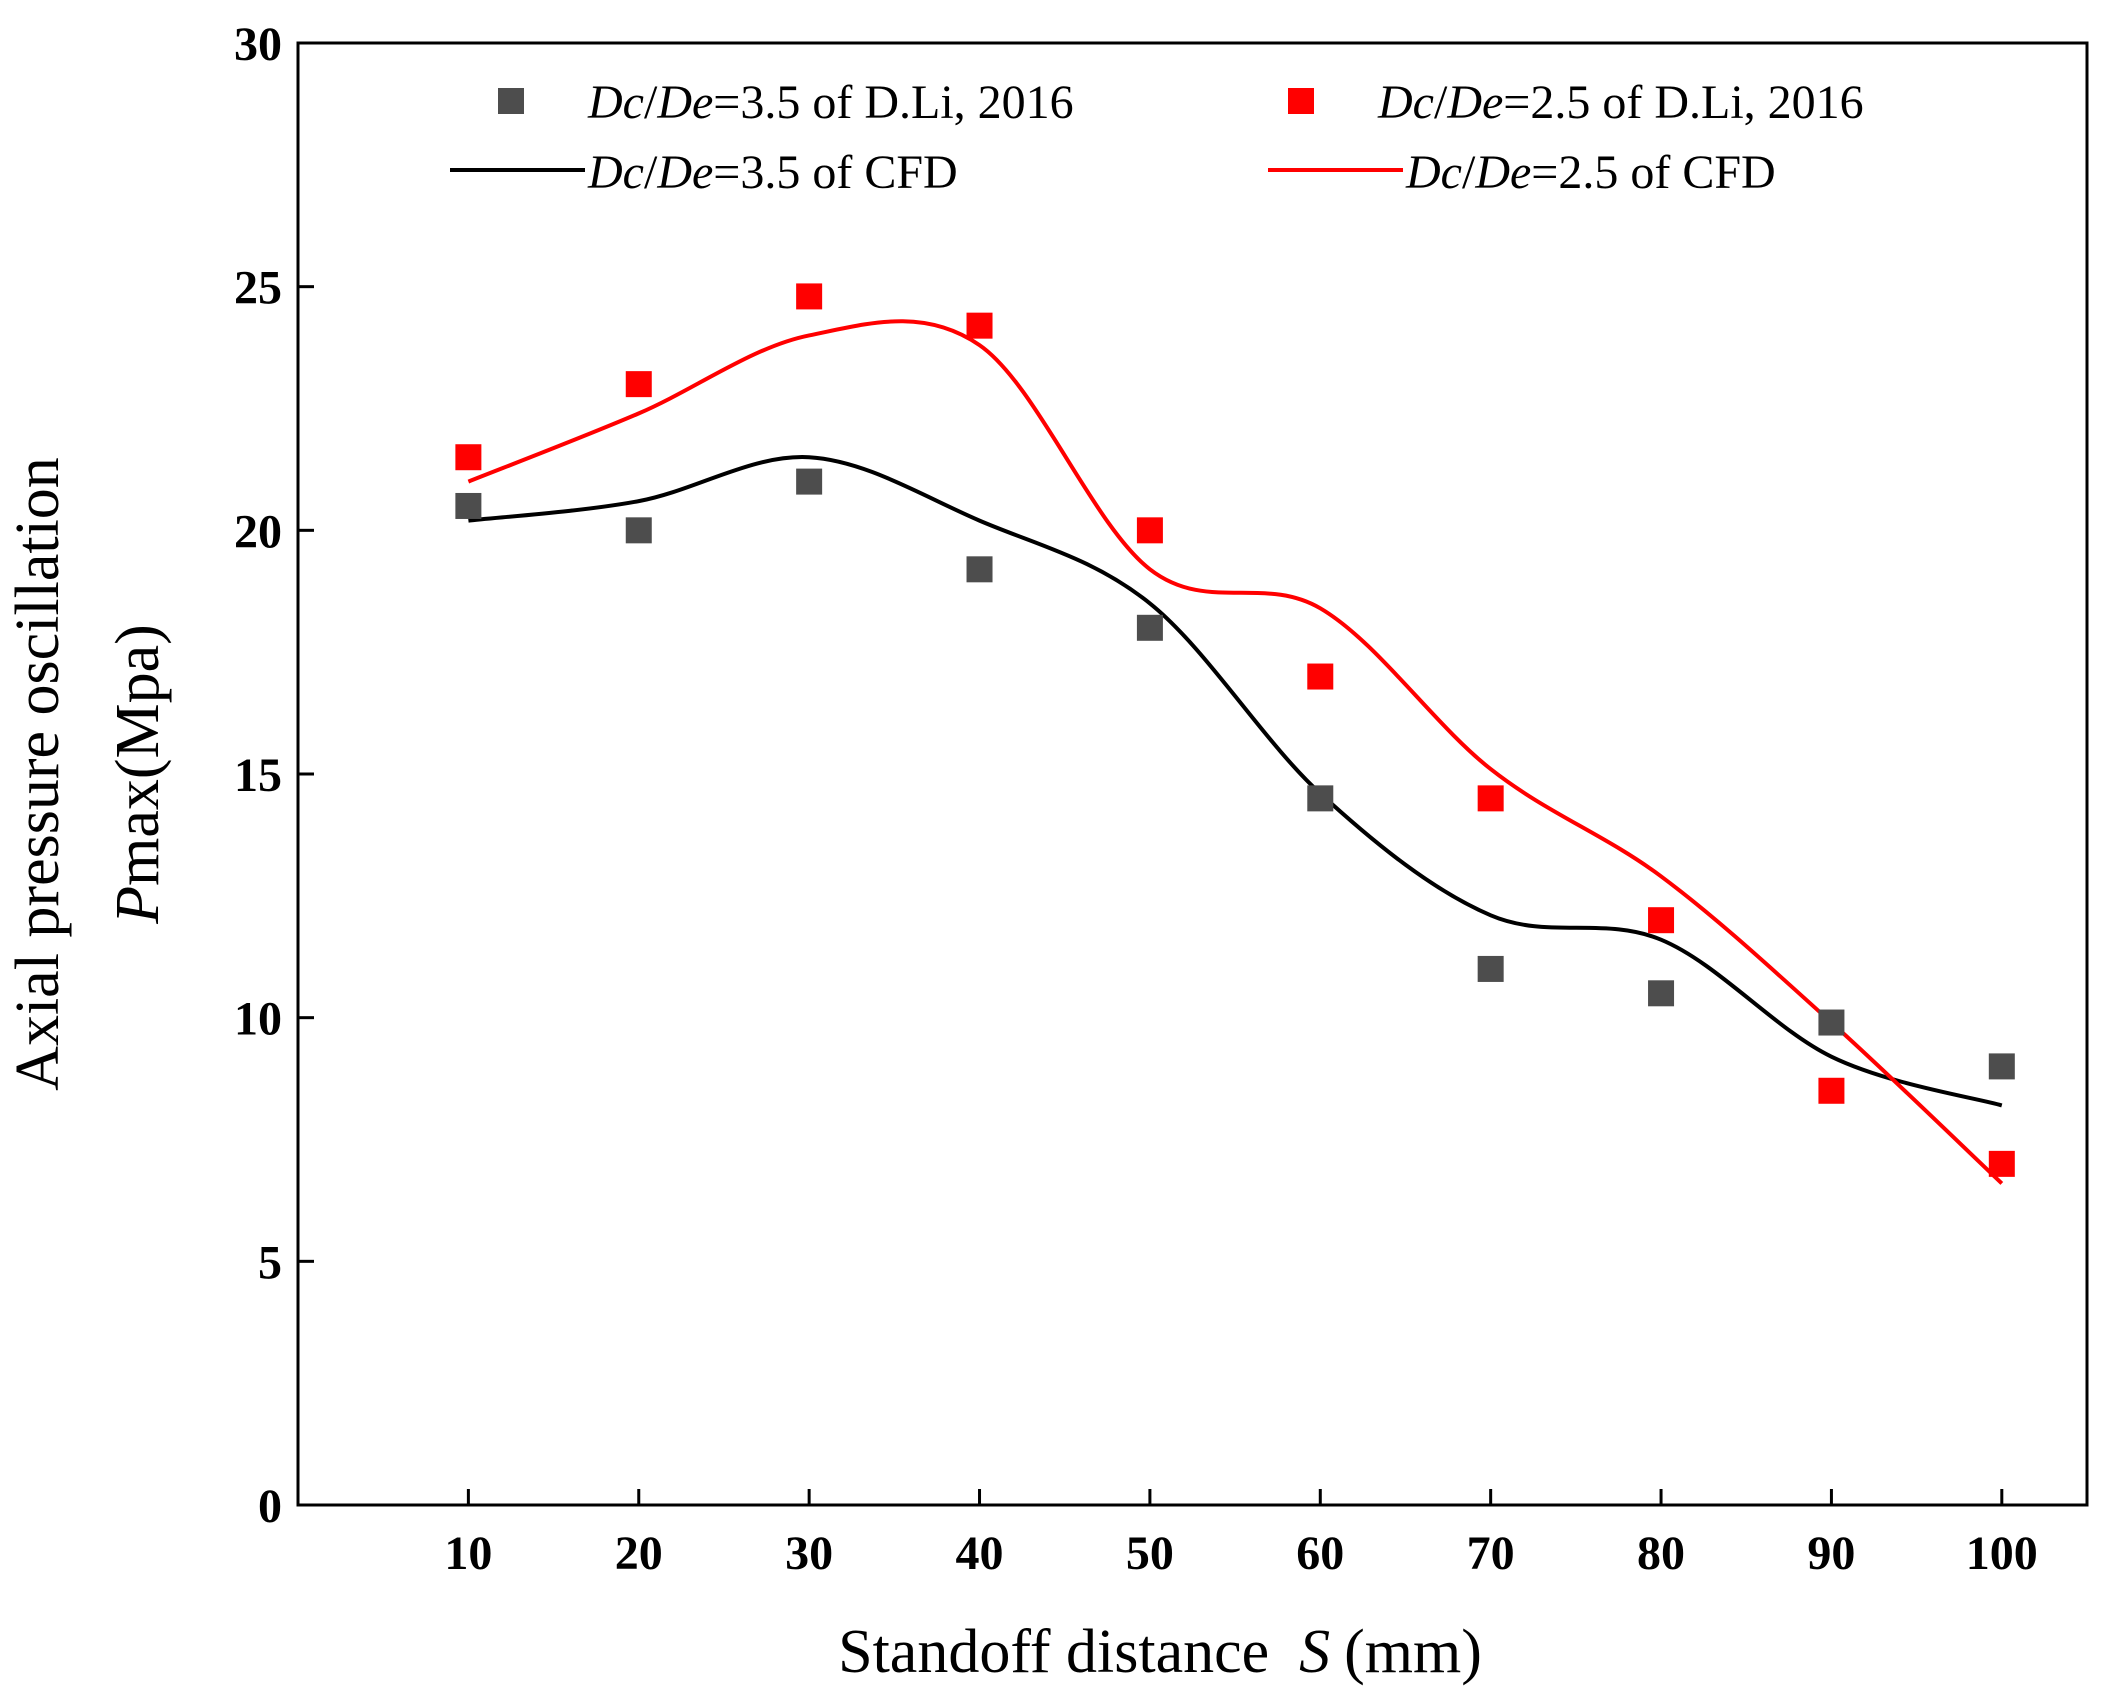  Describe the element at coordinates (980, 1553) in the screenshot. I see `x-tick-label: 40` at that location.